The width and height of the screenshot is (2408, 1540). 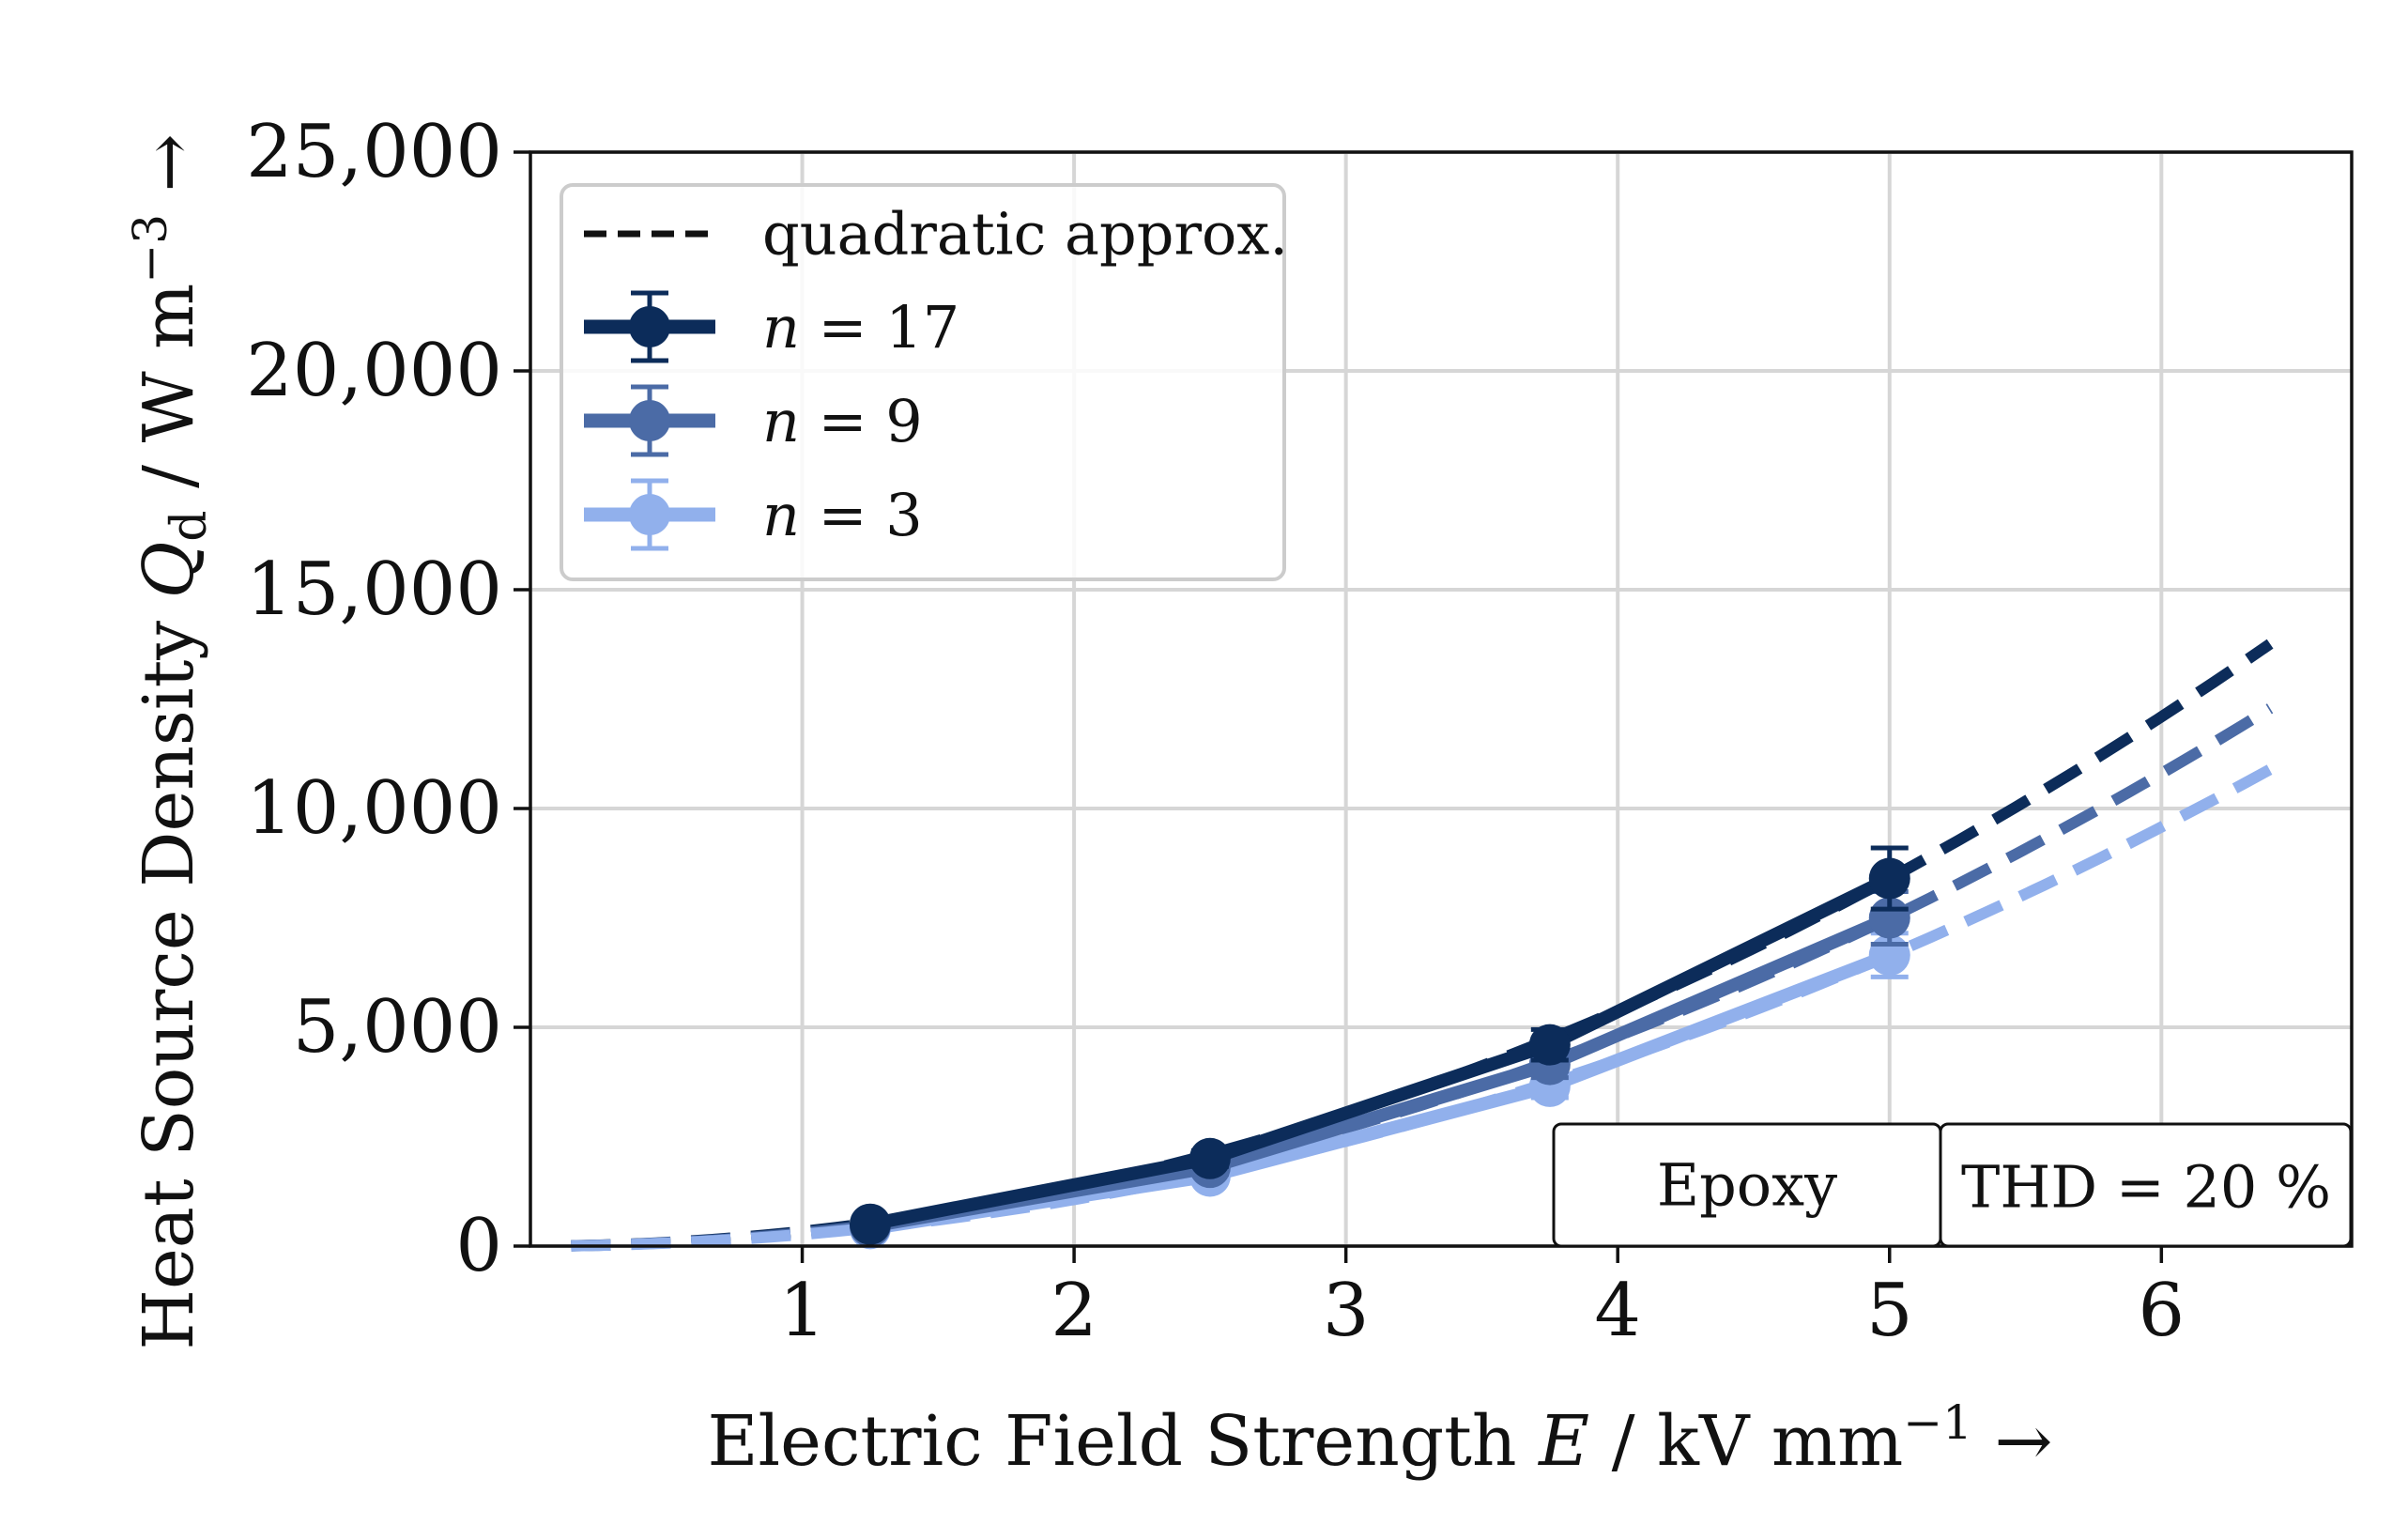 I want to click on legend-n9-label: n = 9, so click(x=842, y=421).